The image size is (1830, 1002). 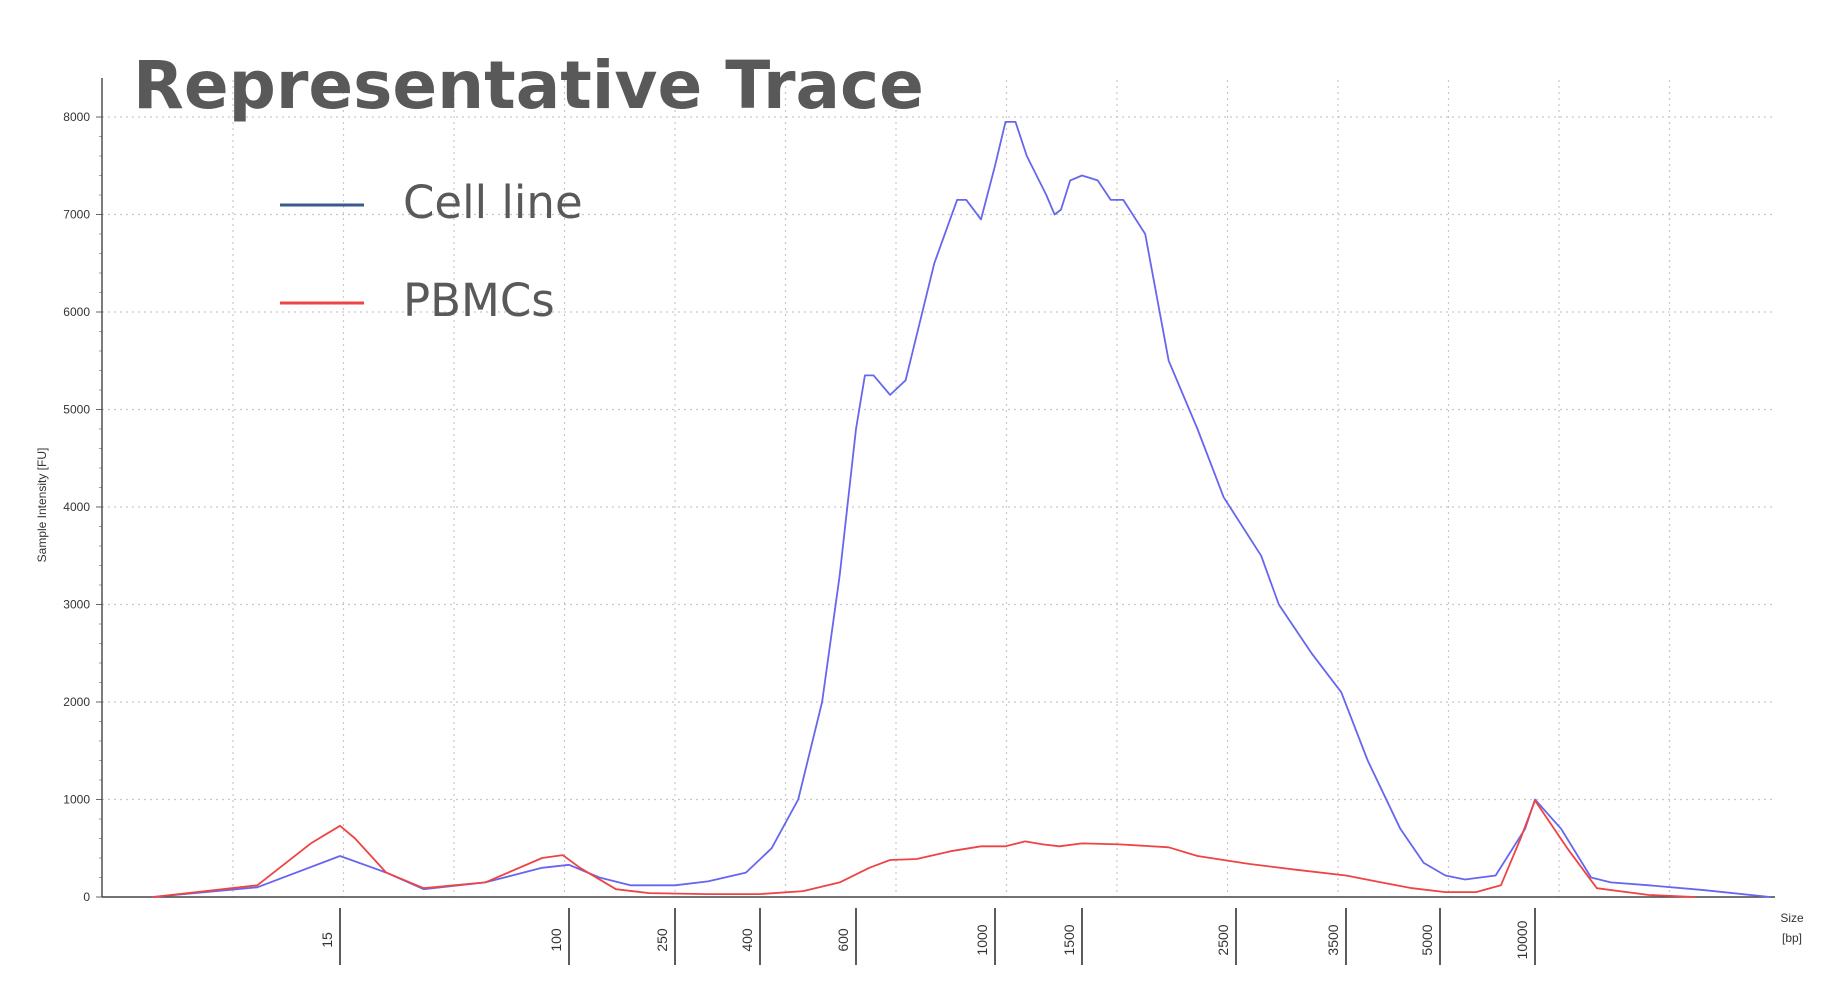 I want to click on x-tick-label-3500: 3500, so click(x=1333, y=939).